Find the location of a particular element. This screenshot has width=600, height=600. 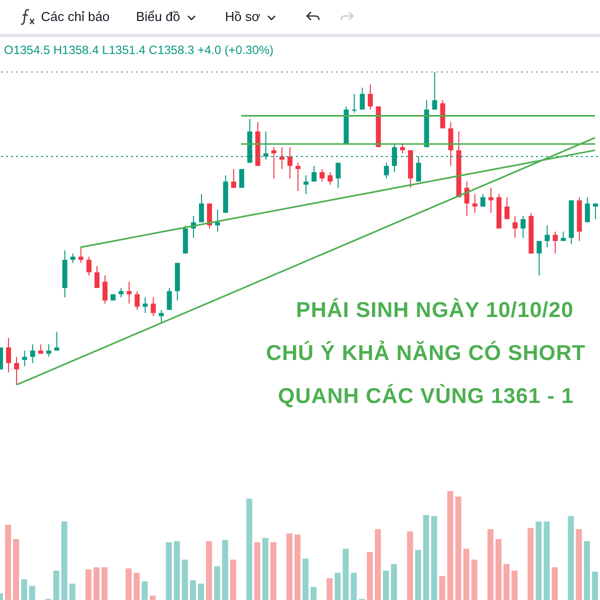

text: Biểu đồ is located at coordinates (158, 16).